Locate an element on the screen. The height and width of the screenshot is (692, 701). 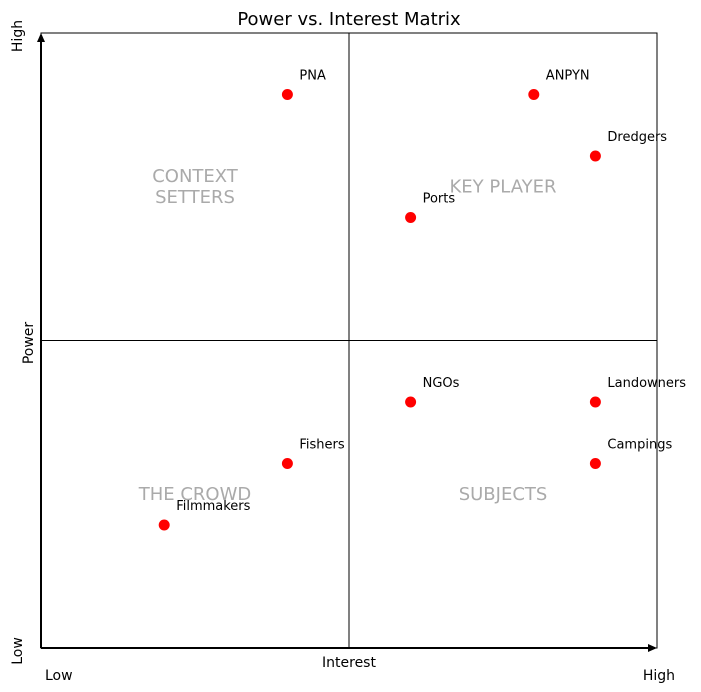
quadrant-label-key-player: KEY PLAYER is located at coordinates (503, 186).